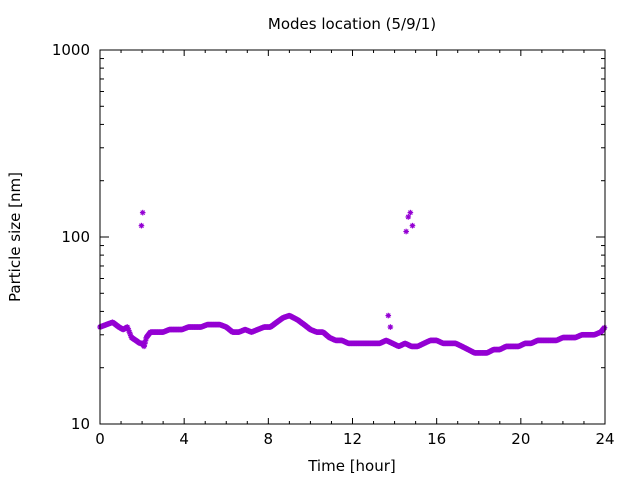 This screenshot has width=640, height=480. I want to click on y-tick-label: 10, so click(80, 424).